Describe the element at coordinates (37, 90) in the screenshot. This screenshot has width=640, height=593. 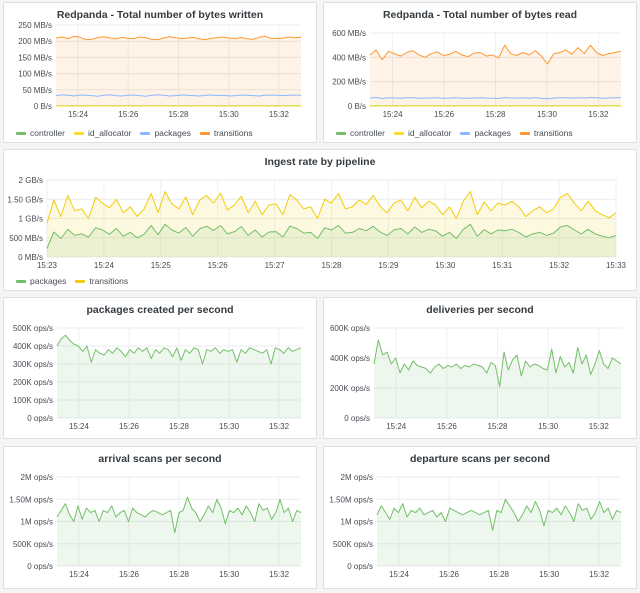
I see `y-tick-label: 50 MB/s` at that location.